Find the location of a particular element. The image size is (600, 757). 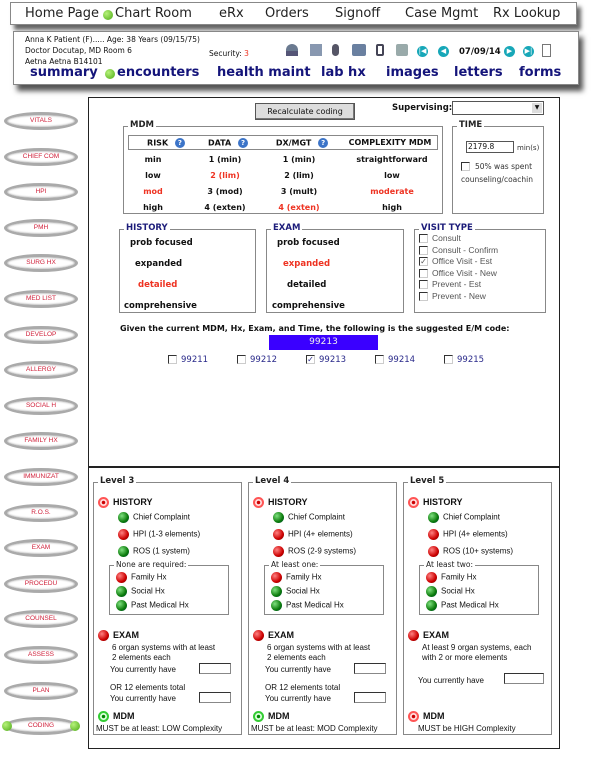

nav-home-page: Home Page is located at coordinates (62, 13).